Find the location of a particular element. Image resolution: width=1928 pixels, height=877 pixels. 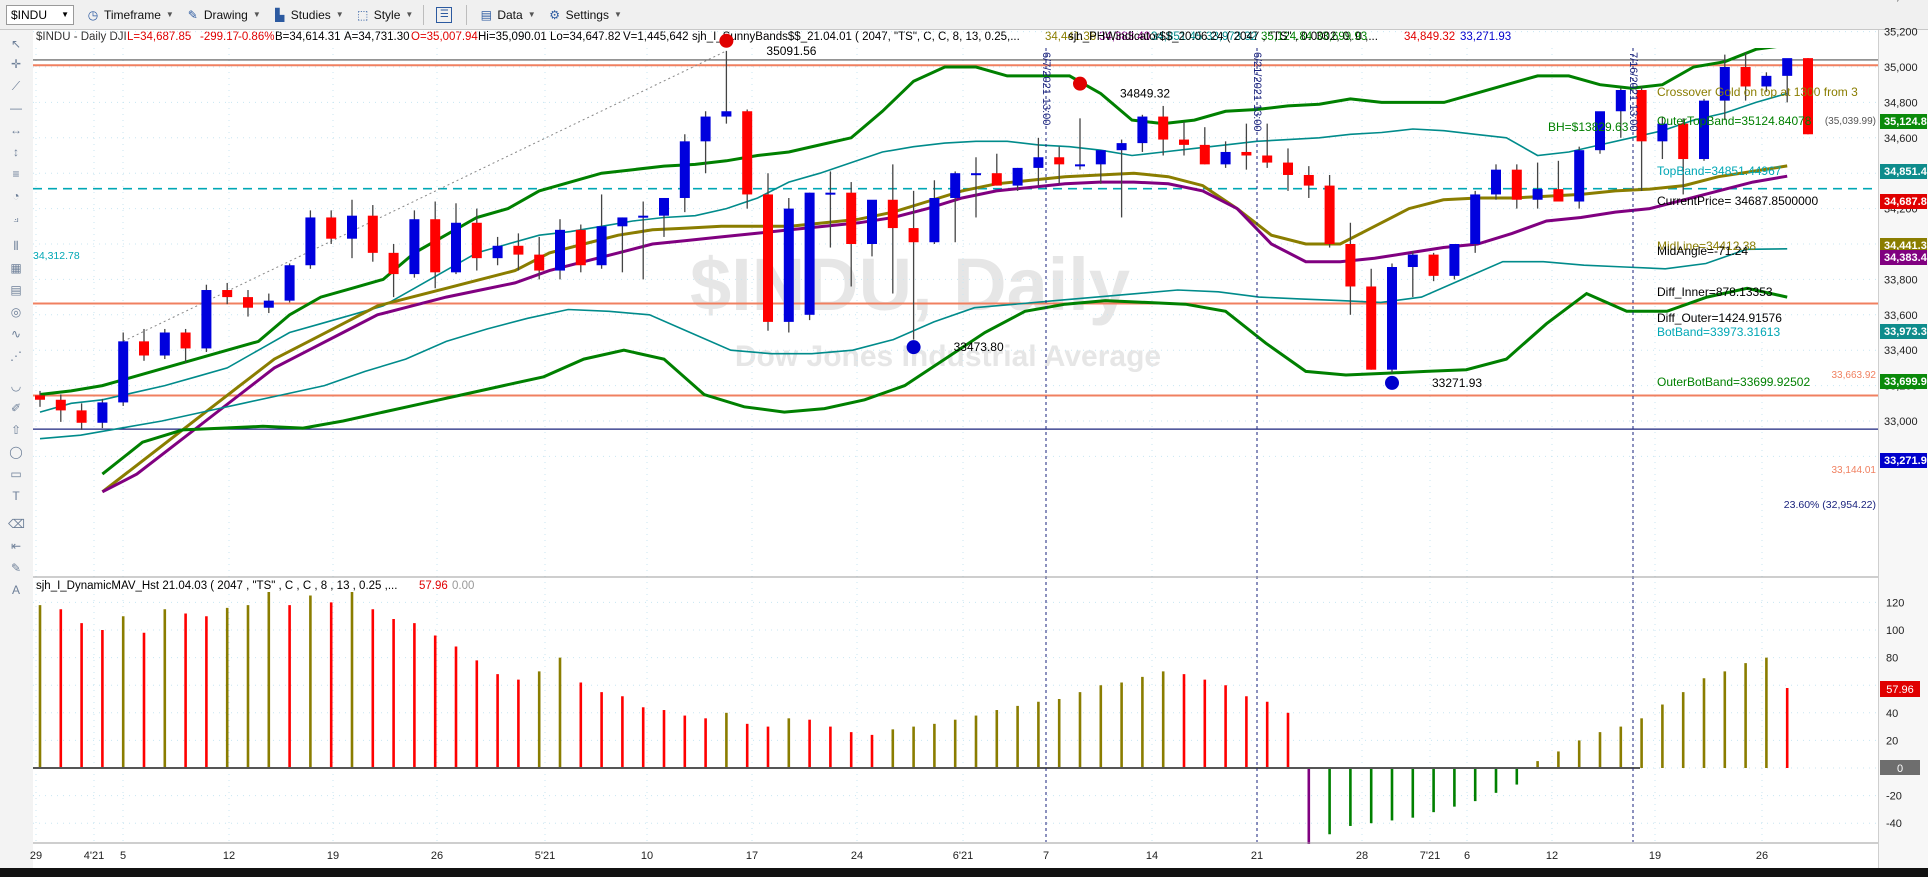

grid-icon: ▦ is located at coordinates (16, 268).